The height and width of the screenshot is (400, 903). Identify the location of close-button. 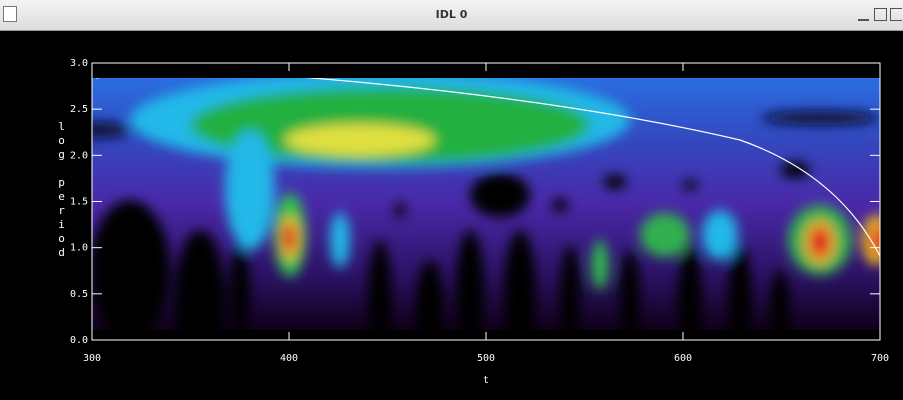
(896, 14).